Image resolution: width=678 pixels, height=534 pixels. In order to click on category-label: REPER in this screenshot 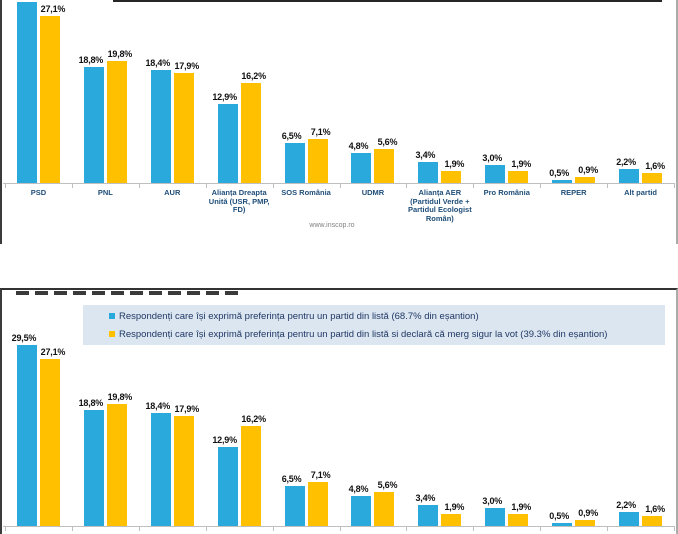, I will do `click(573, 192)`.